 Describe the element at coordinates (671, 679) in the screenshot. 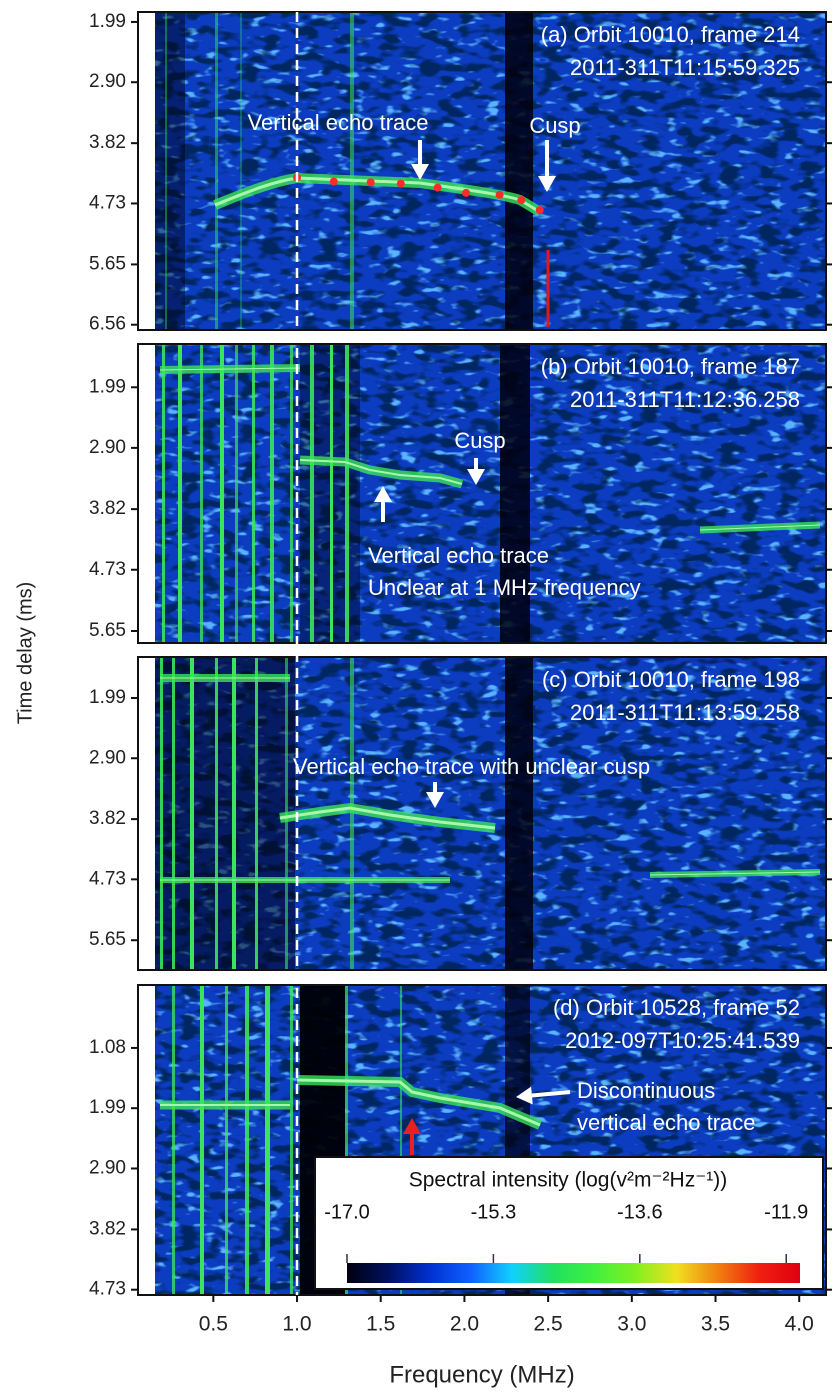

I see `panel-title: (c) Orbit 10010, frame 198` at that location.